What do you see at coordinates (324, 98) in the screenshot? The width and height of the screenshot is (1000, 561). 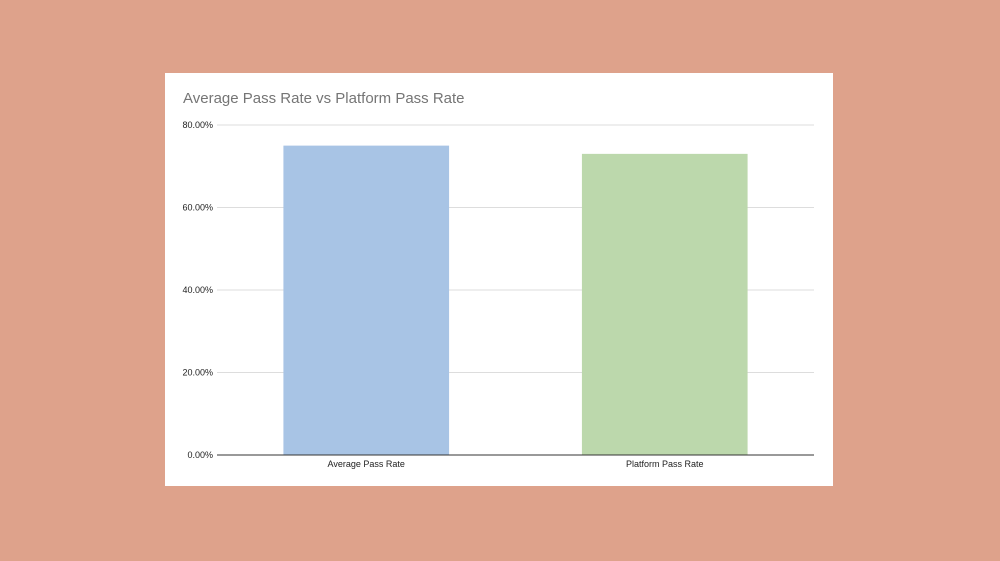 I see `chart-title: Average Pass Rate vs Platform Pass Rate` at bounding box center [324, 98].